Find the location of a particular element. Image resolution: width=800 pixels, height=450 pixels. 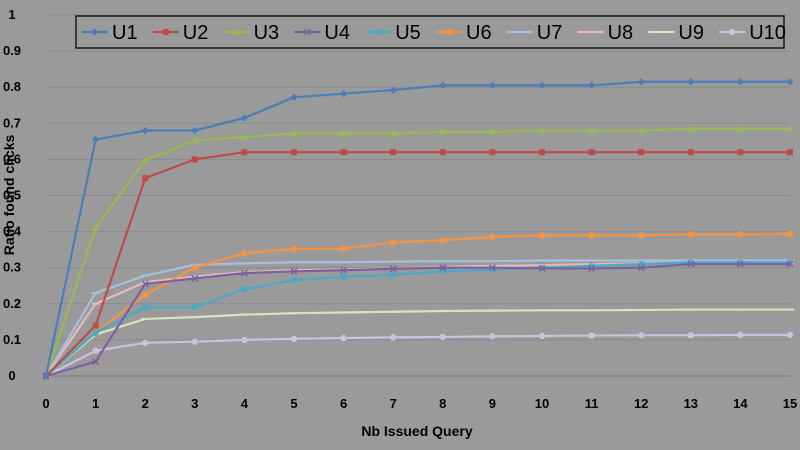

y-tick-label: 1 is located at coordinates (11, 14).